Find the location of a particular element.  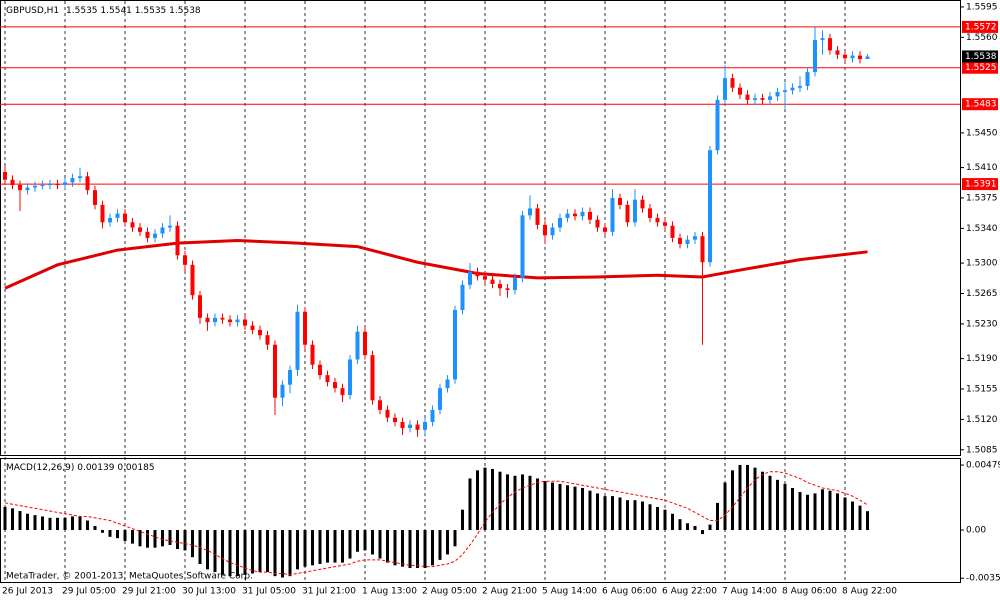

y-tick-label: 1.5375 is located at coordinates (982, 198).